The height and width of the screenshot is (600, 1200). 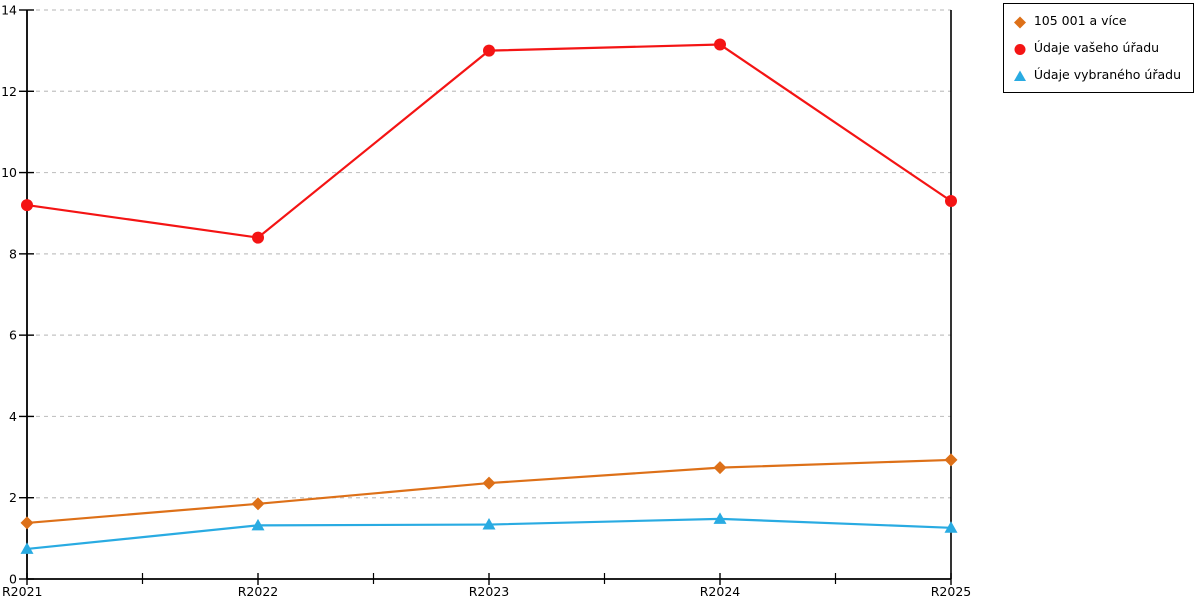 I want to click on diamond-icon, so click(x=1020, y=21).